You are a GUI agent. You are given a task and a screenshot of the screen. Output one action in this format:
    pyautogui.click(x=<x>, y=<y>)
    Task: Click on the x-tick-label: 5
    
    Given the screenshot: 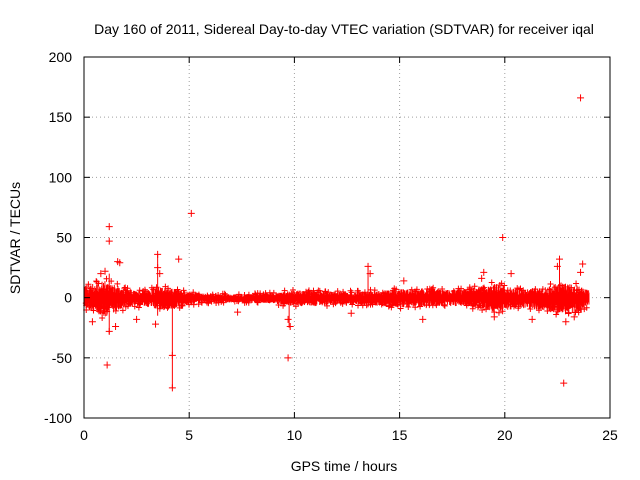 What is the action you would take?
    pyautogui.click(x=189, y=435)
    